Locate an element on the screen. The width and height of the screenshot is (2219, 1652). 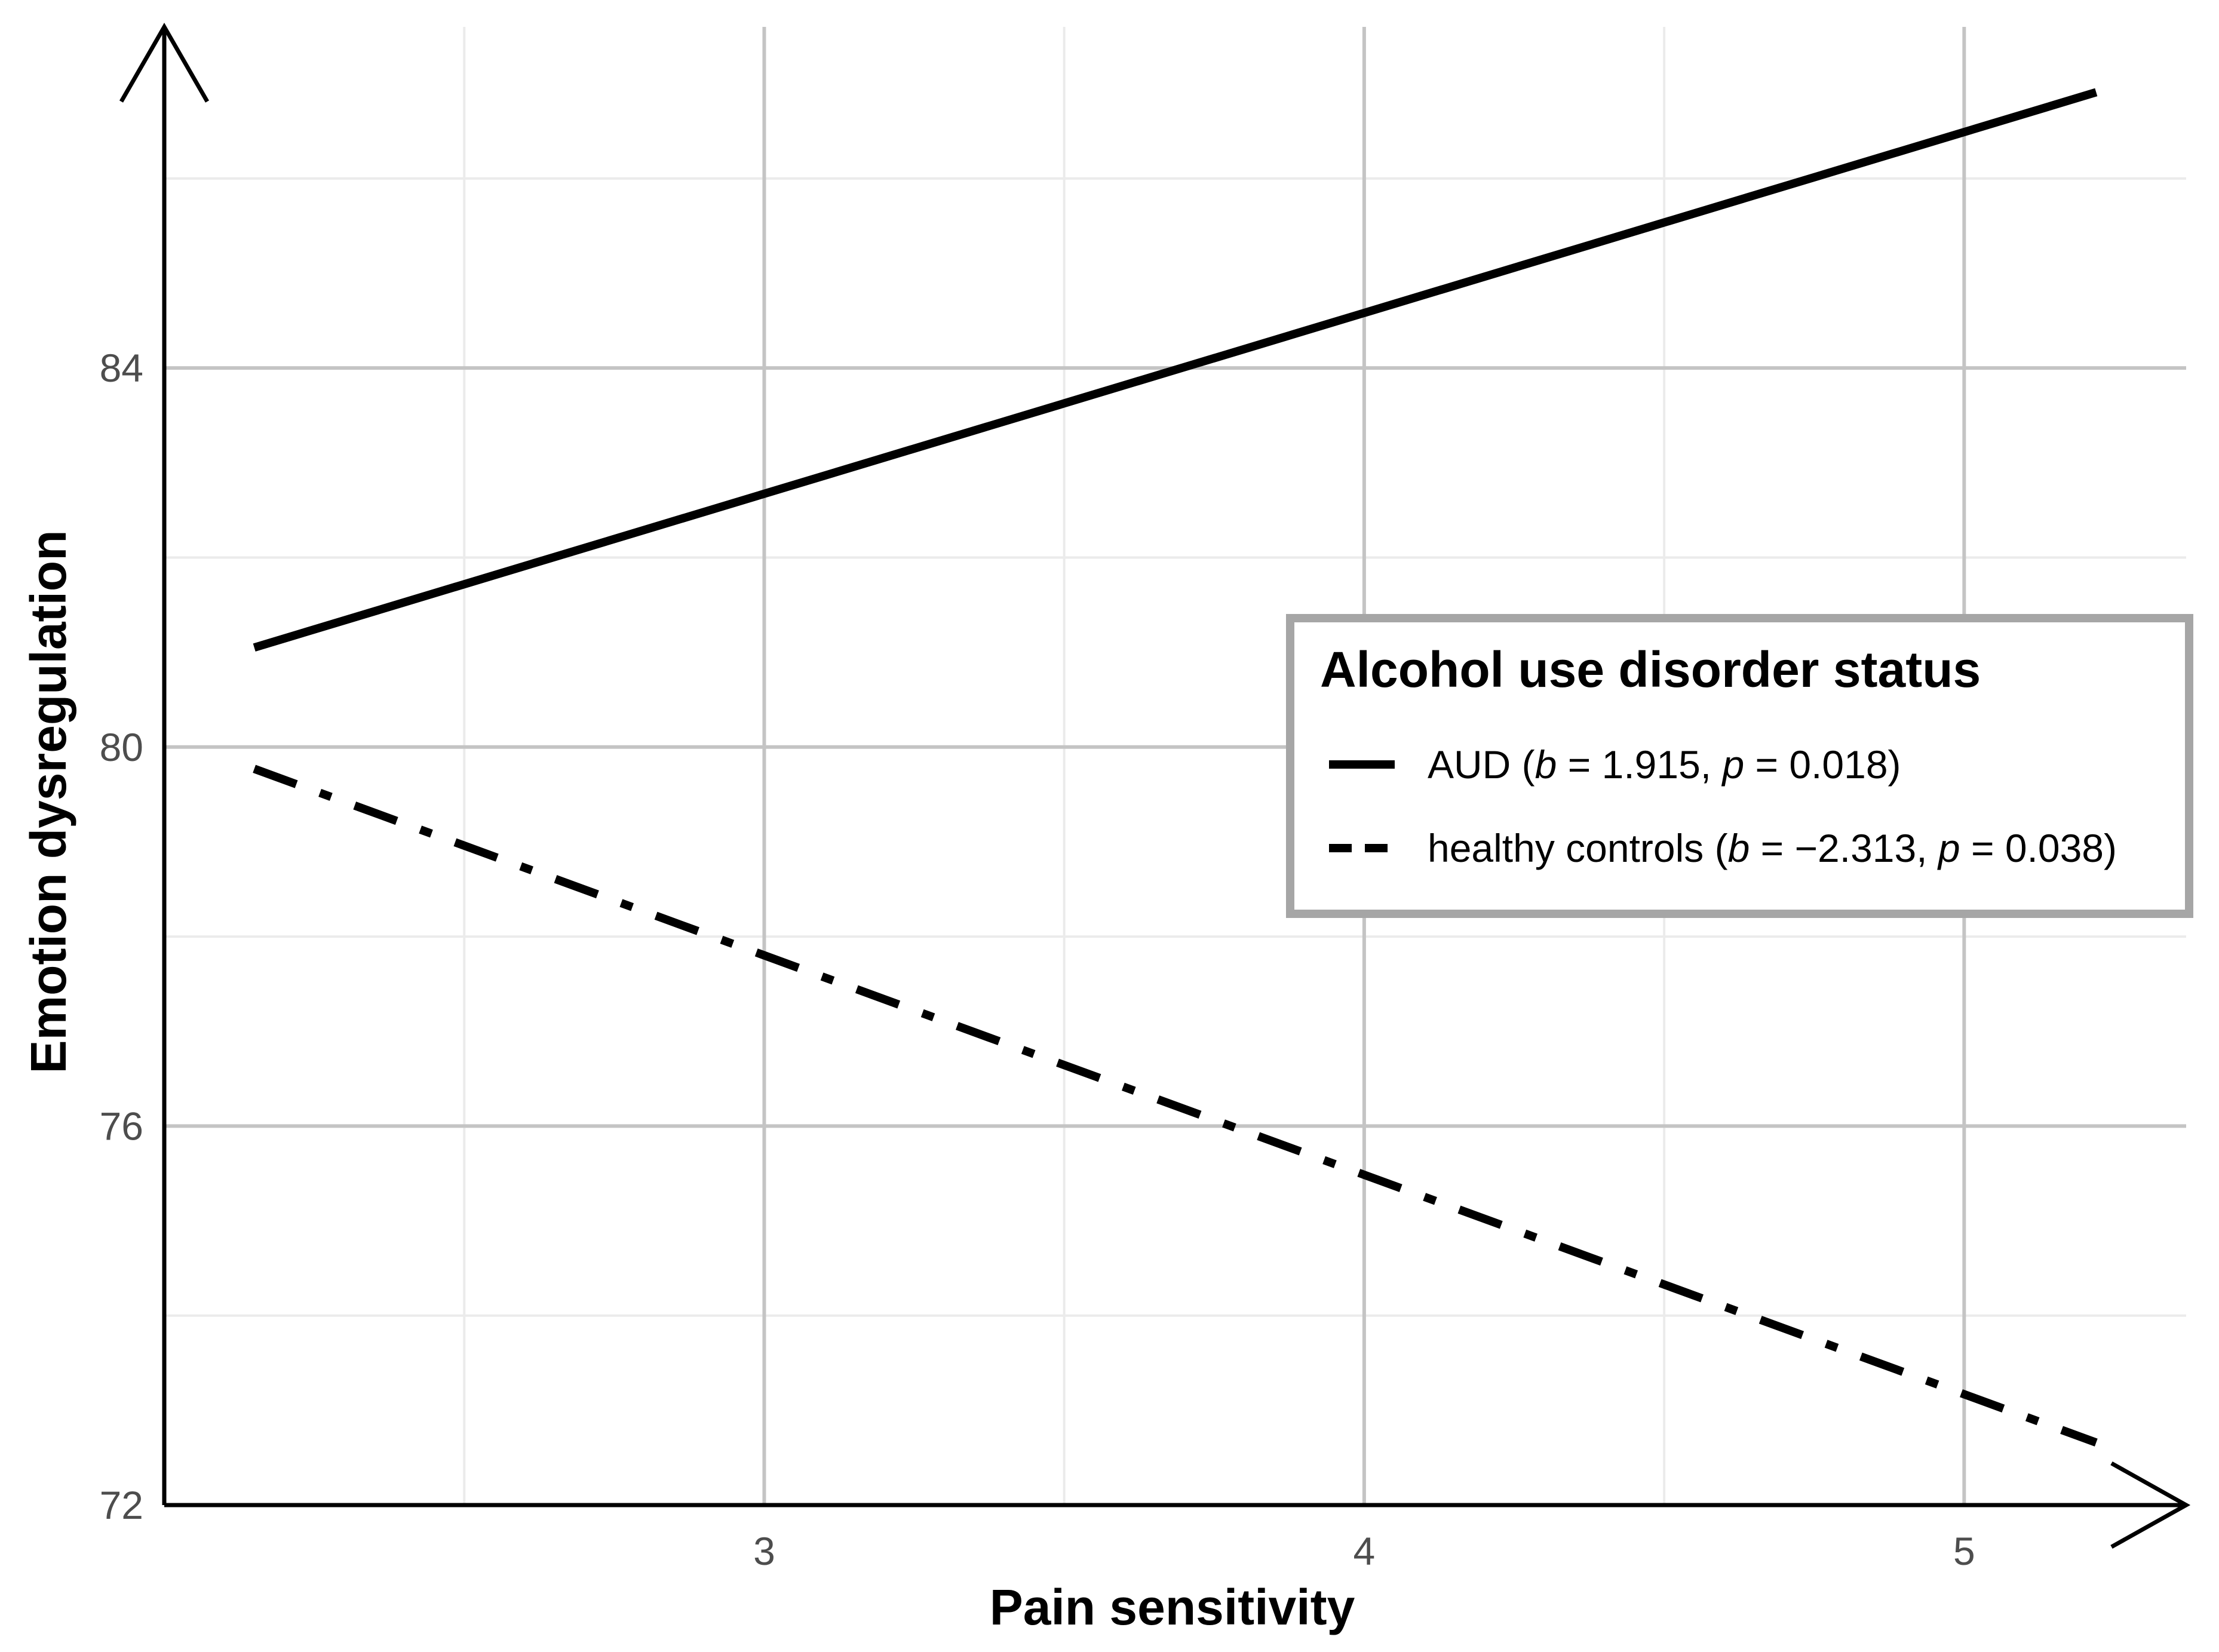
y-tick-label: 84 is located at coordinates (122, 368).